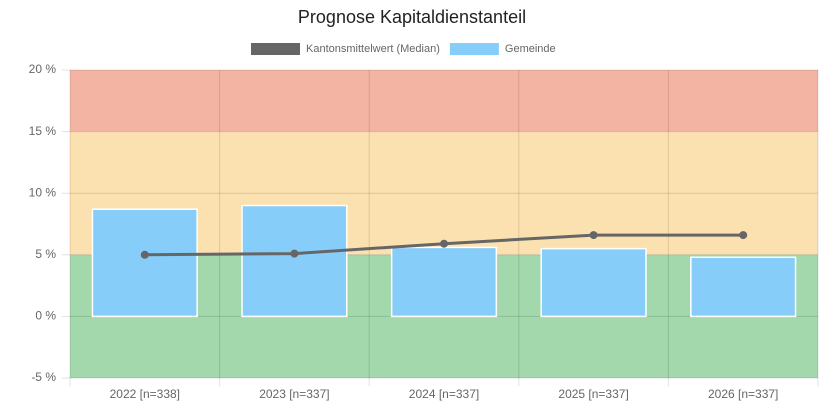 The width and height of the screenshot is (823, 407). What do you see at coordinates (593, 394) in the screenshot?
I see `x-tick-label: 2025 [n=337]` at bounding box center [593, 394].